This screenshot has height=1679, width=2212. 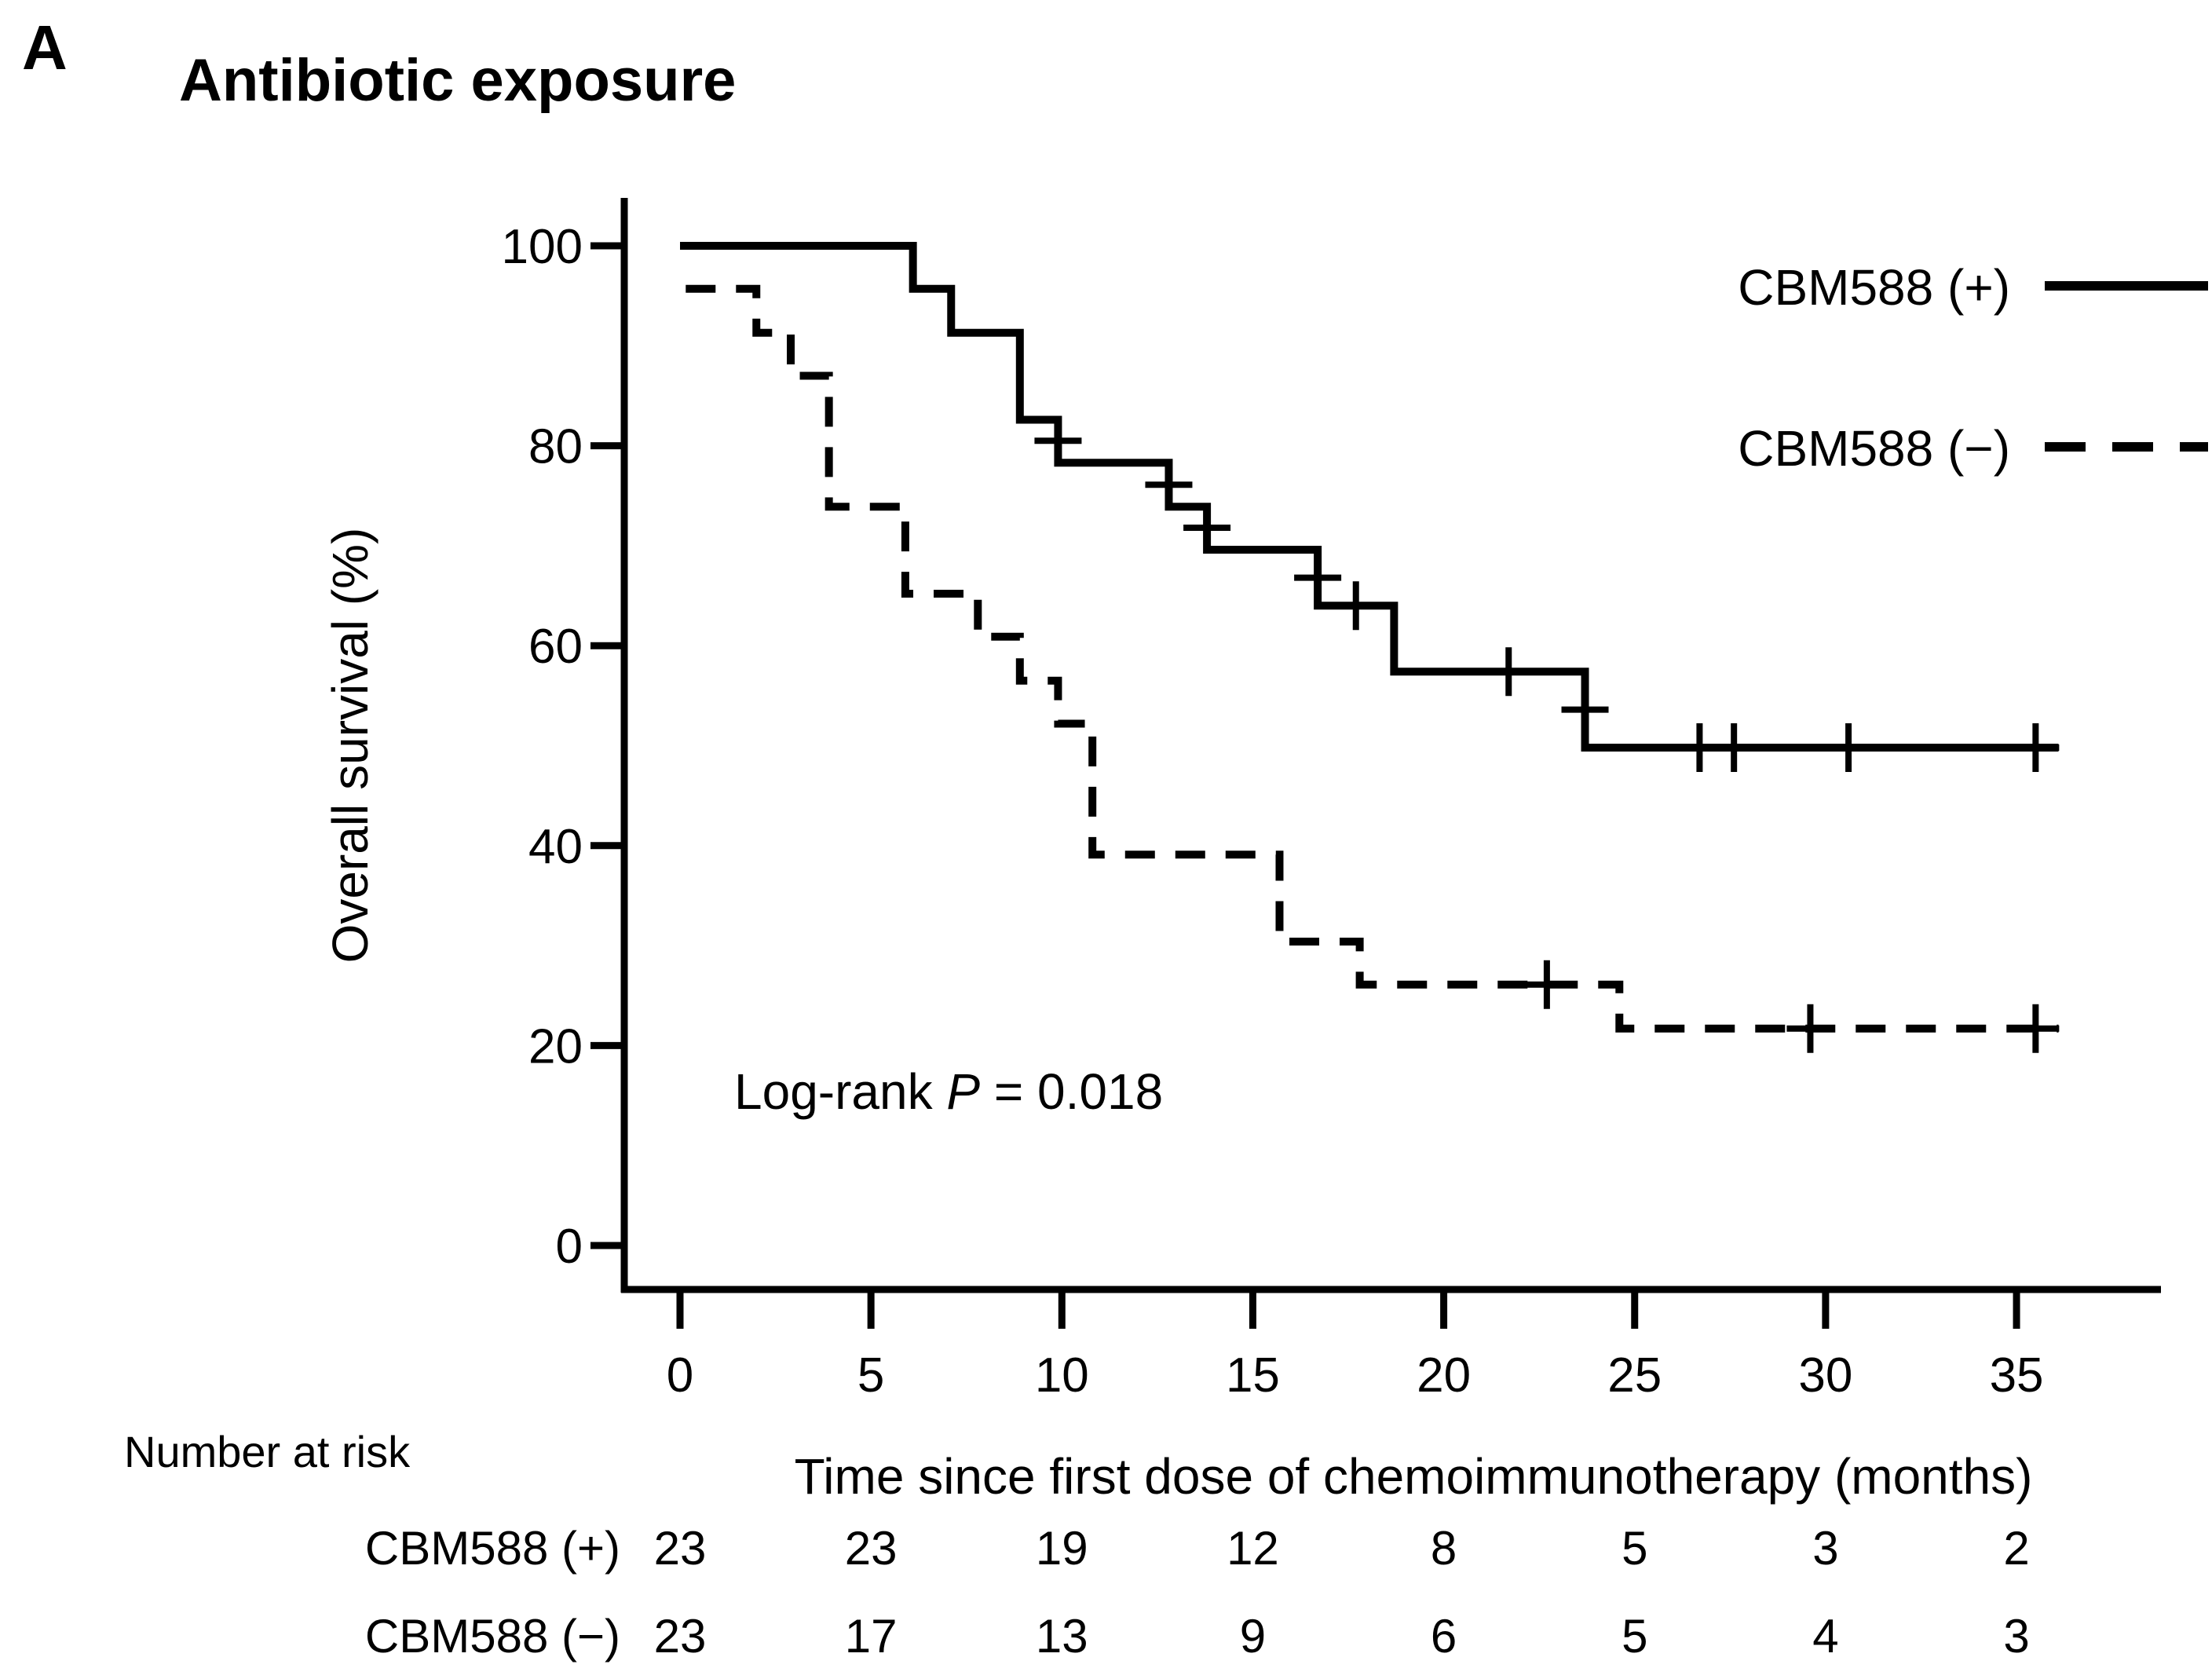 What do you see at coordinates (493, 1636) in the screenshot?
I see `risk-row-label-minus: CBM588 (−)` at bounding box center [493, 1636].